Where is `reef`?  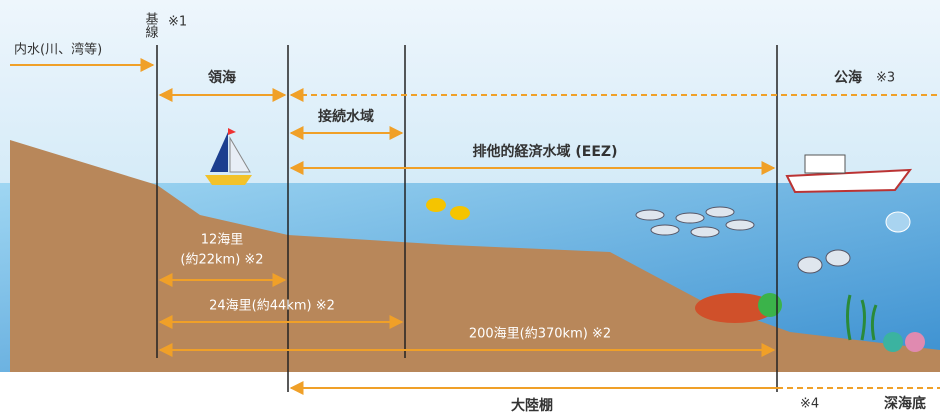
reef is located at coordinates (810, 322).